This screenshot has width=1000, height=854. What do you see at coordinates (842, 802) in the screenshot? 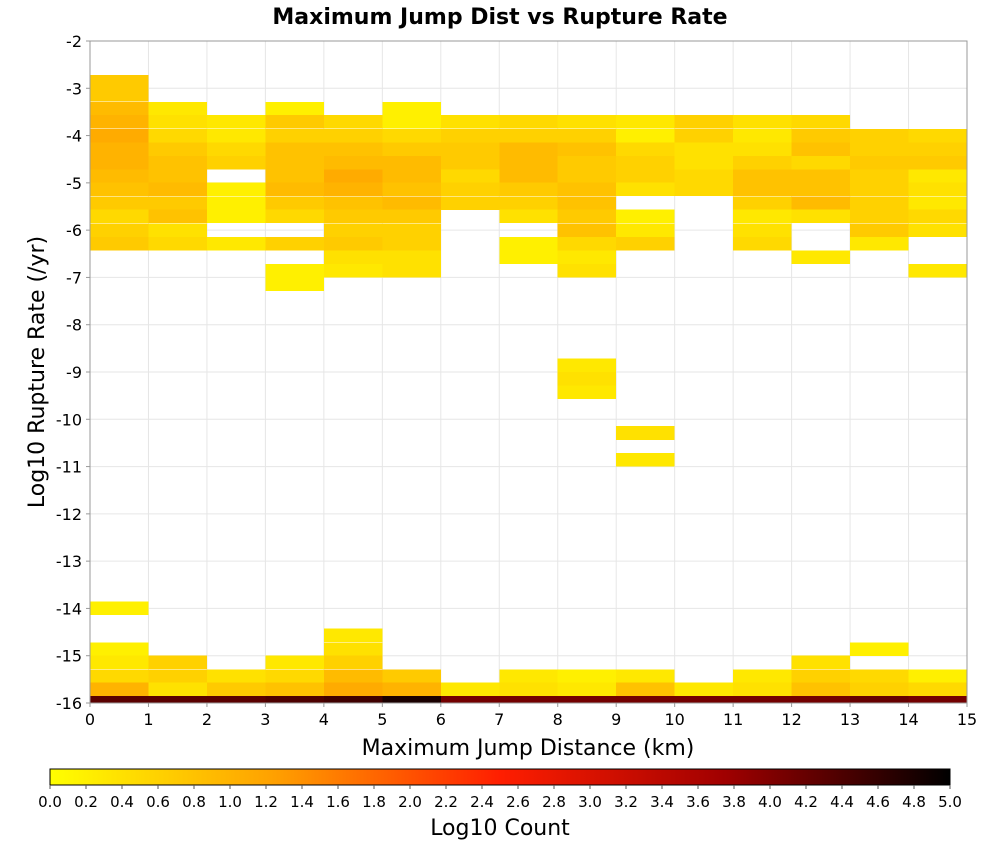
I see `colorbar-tick-label: 4.4` at bounding box center [842, 802].